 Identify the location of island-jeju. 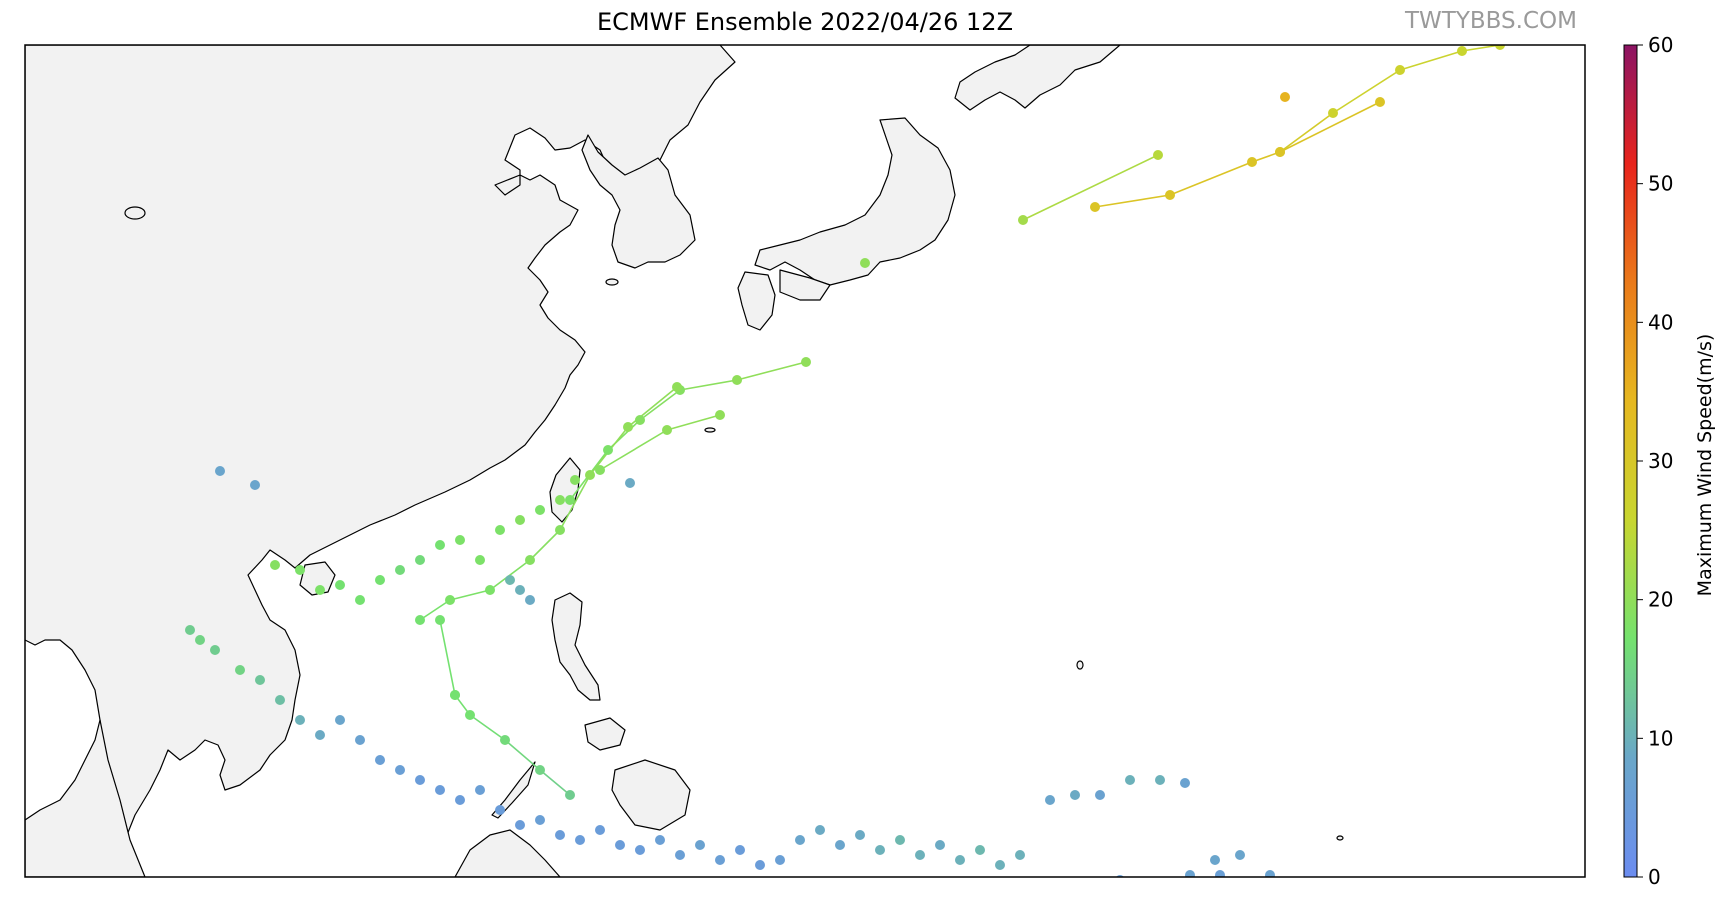
(612, 282).